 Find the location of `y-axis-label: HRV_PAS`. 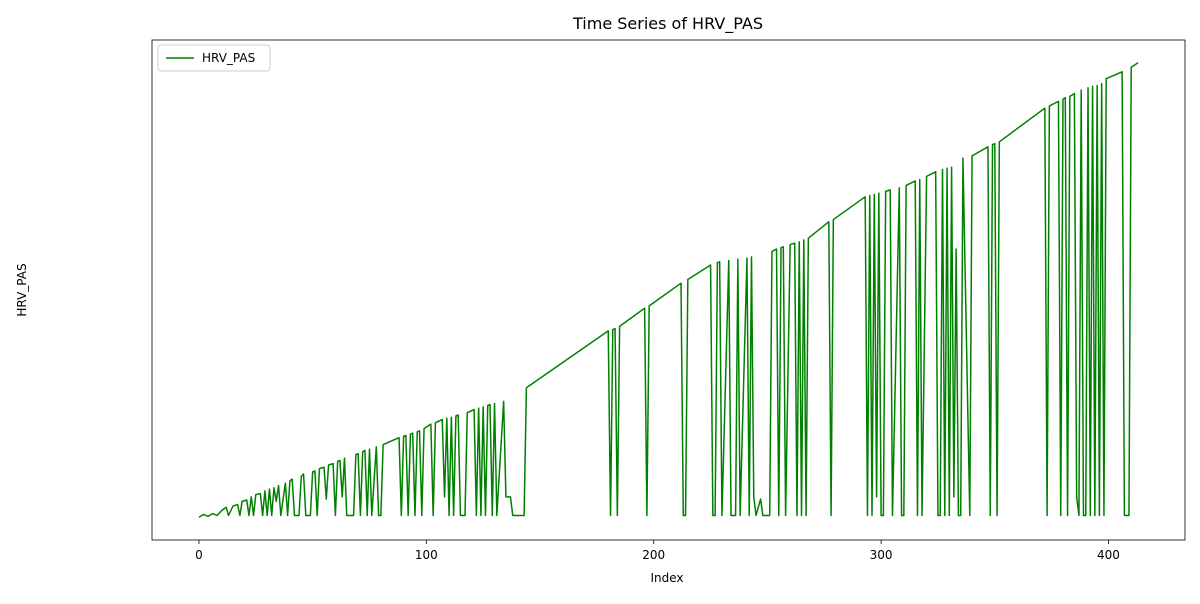

y-axis-label: HRV_PAS is located at coordinates (22, 289).